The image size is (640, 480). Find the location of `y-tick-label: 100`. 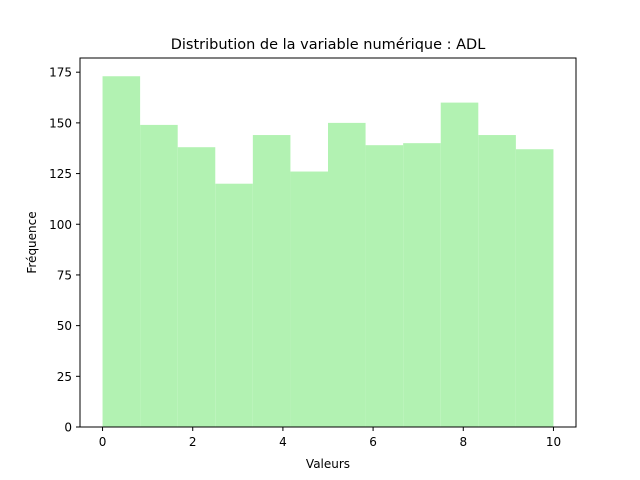

y-tick-label: 100 is located at coordinates (60, 225).